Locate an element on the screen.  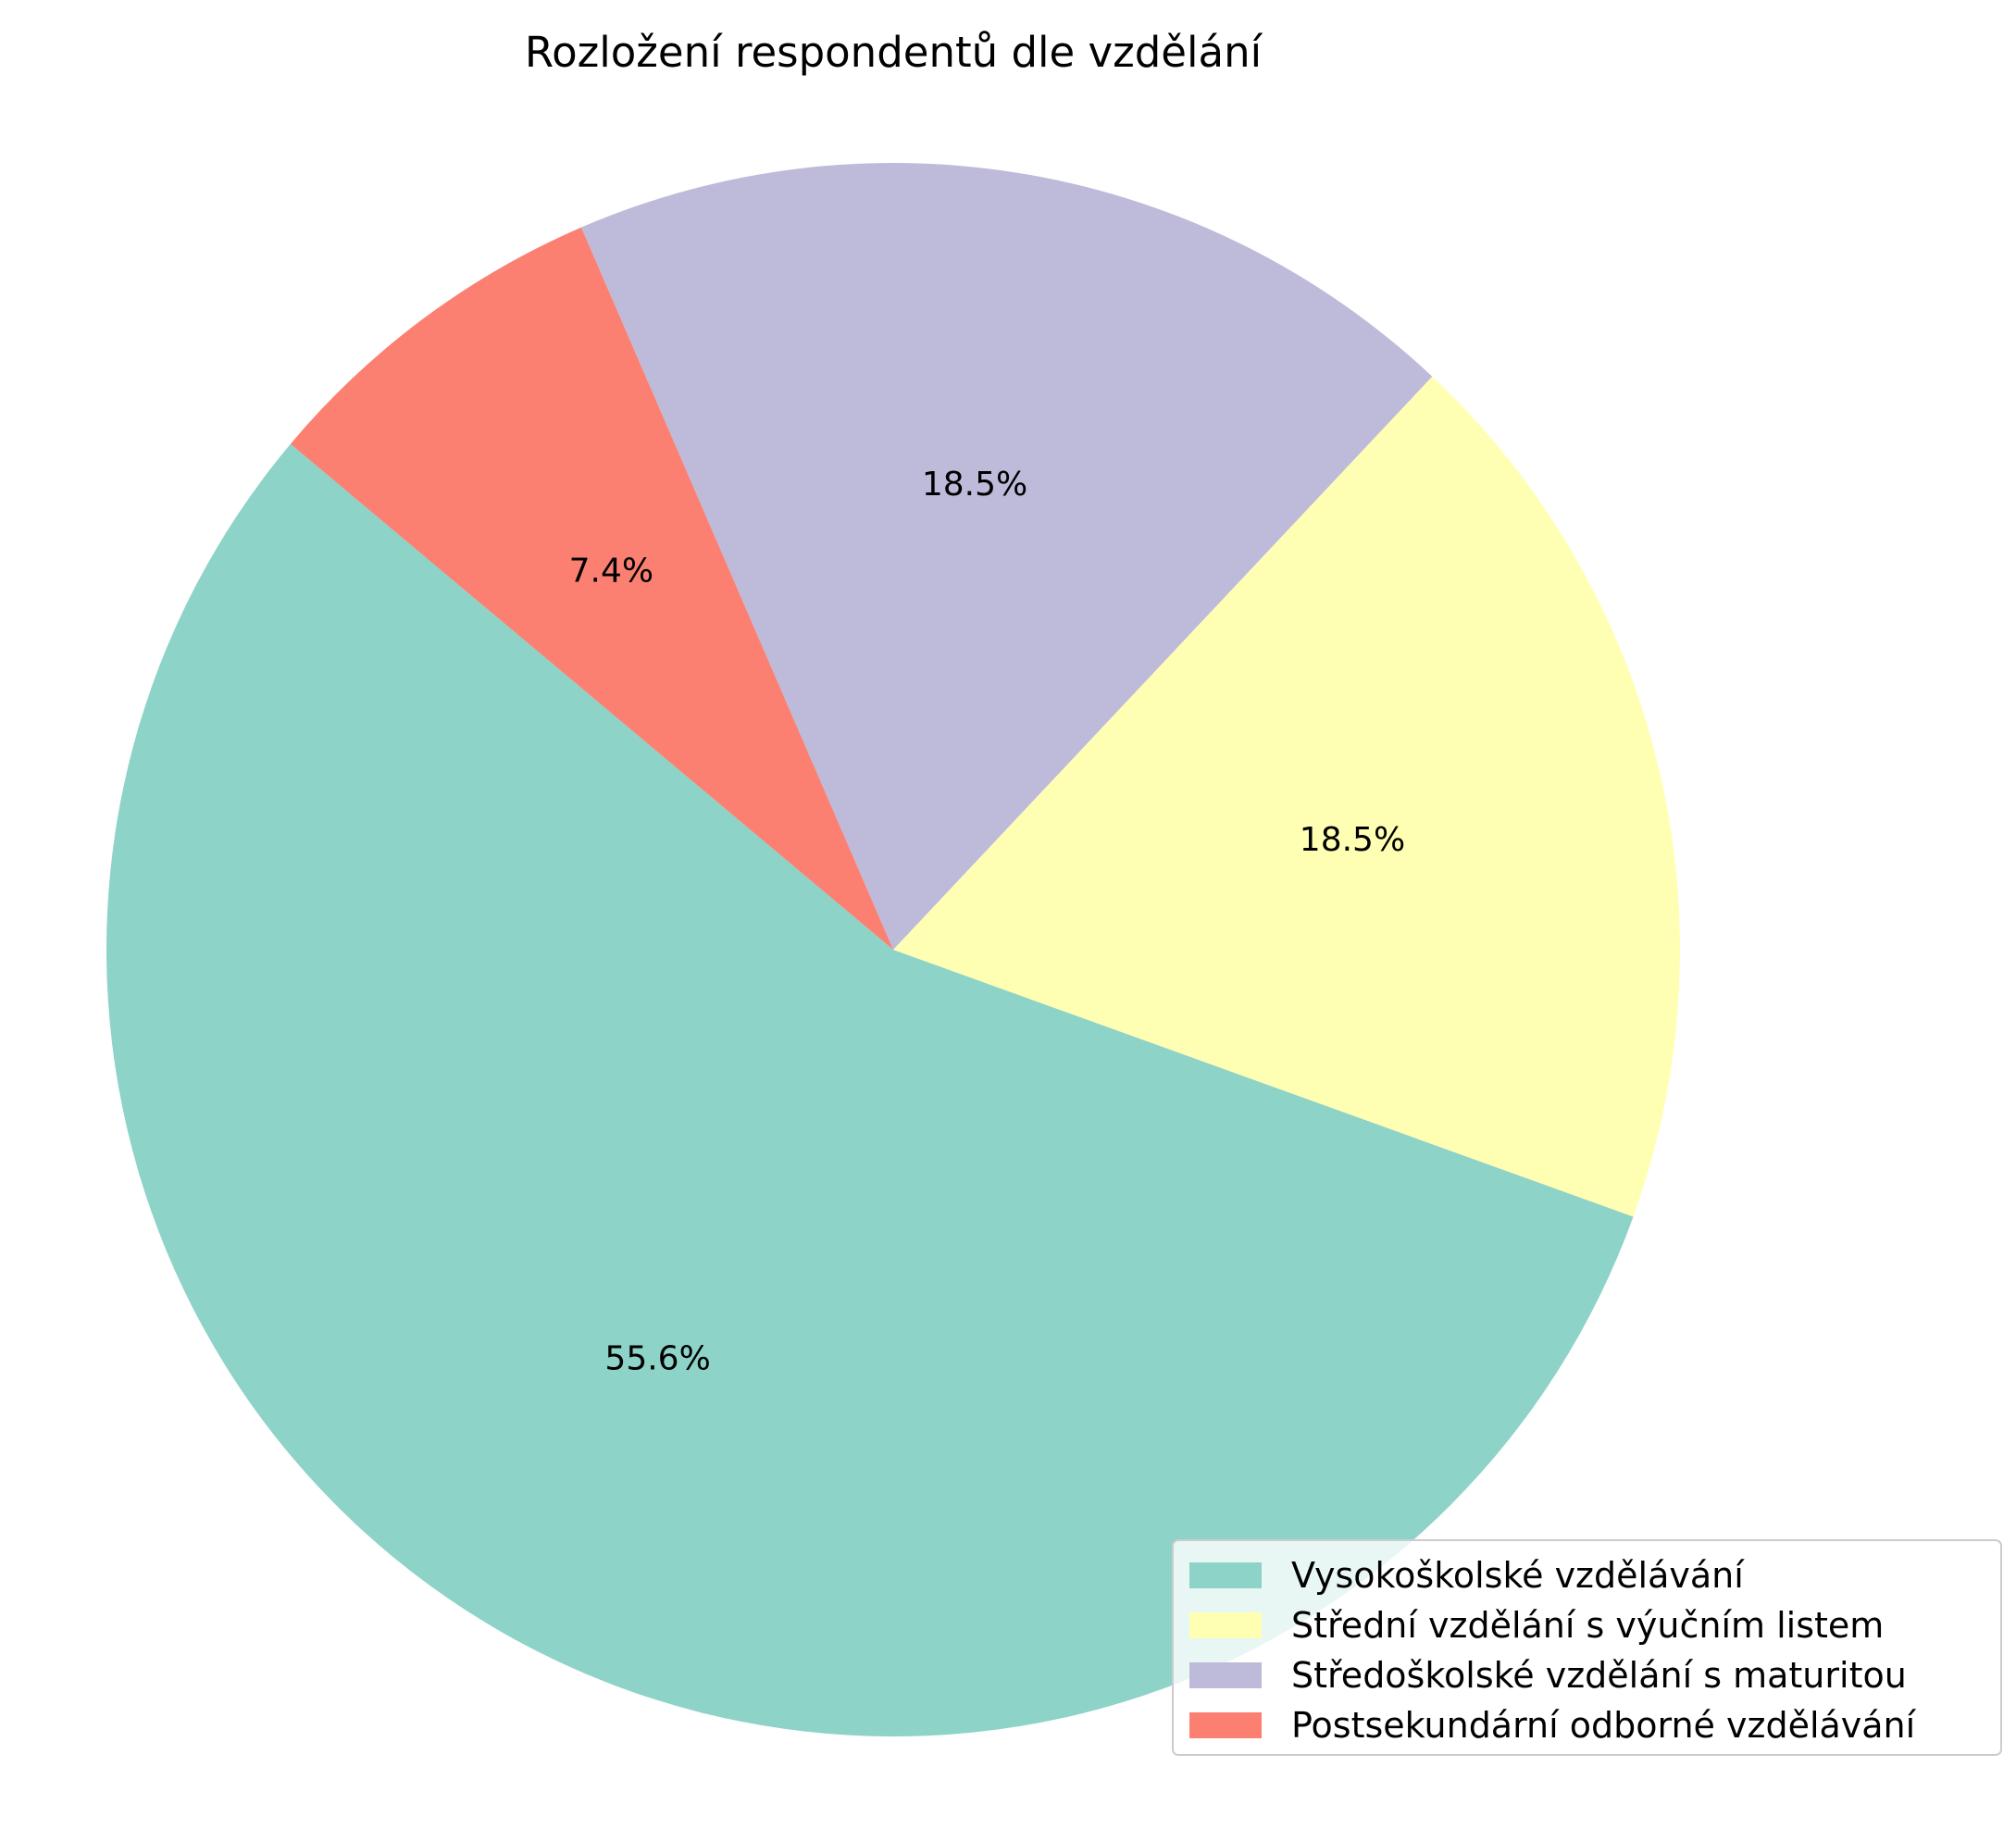
legend-label: Vysokoškolské vzdělávání is located at coordinates (1518, 1576).